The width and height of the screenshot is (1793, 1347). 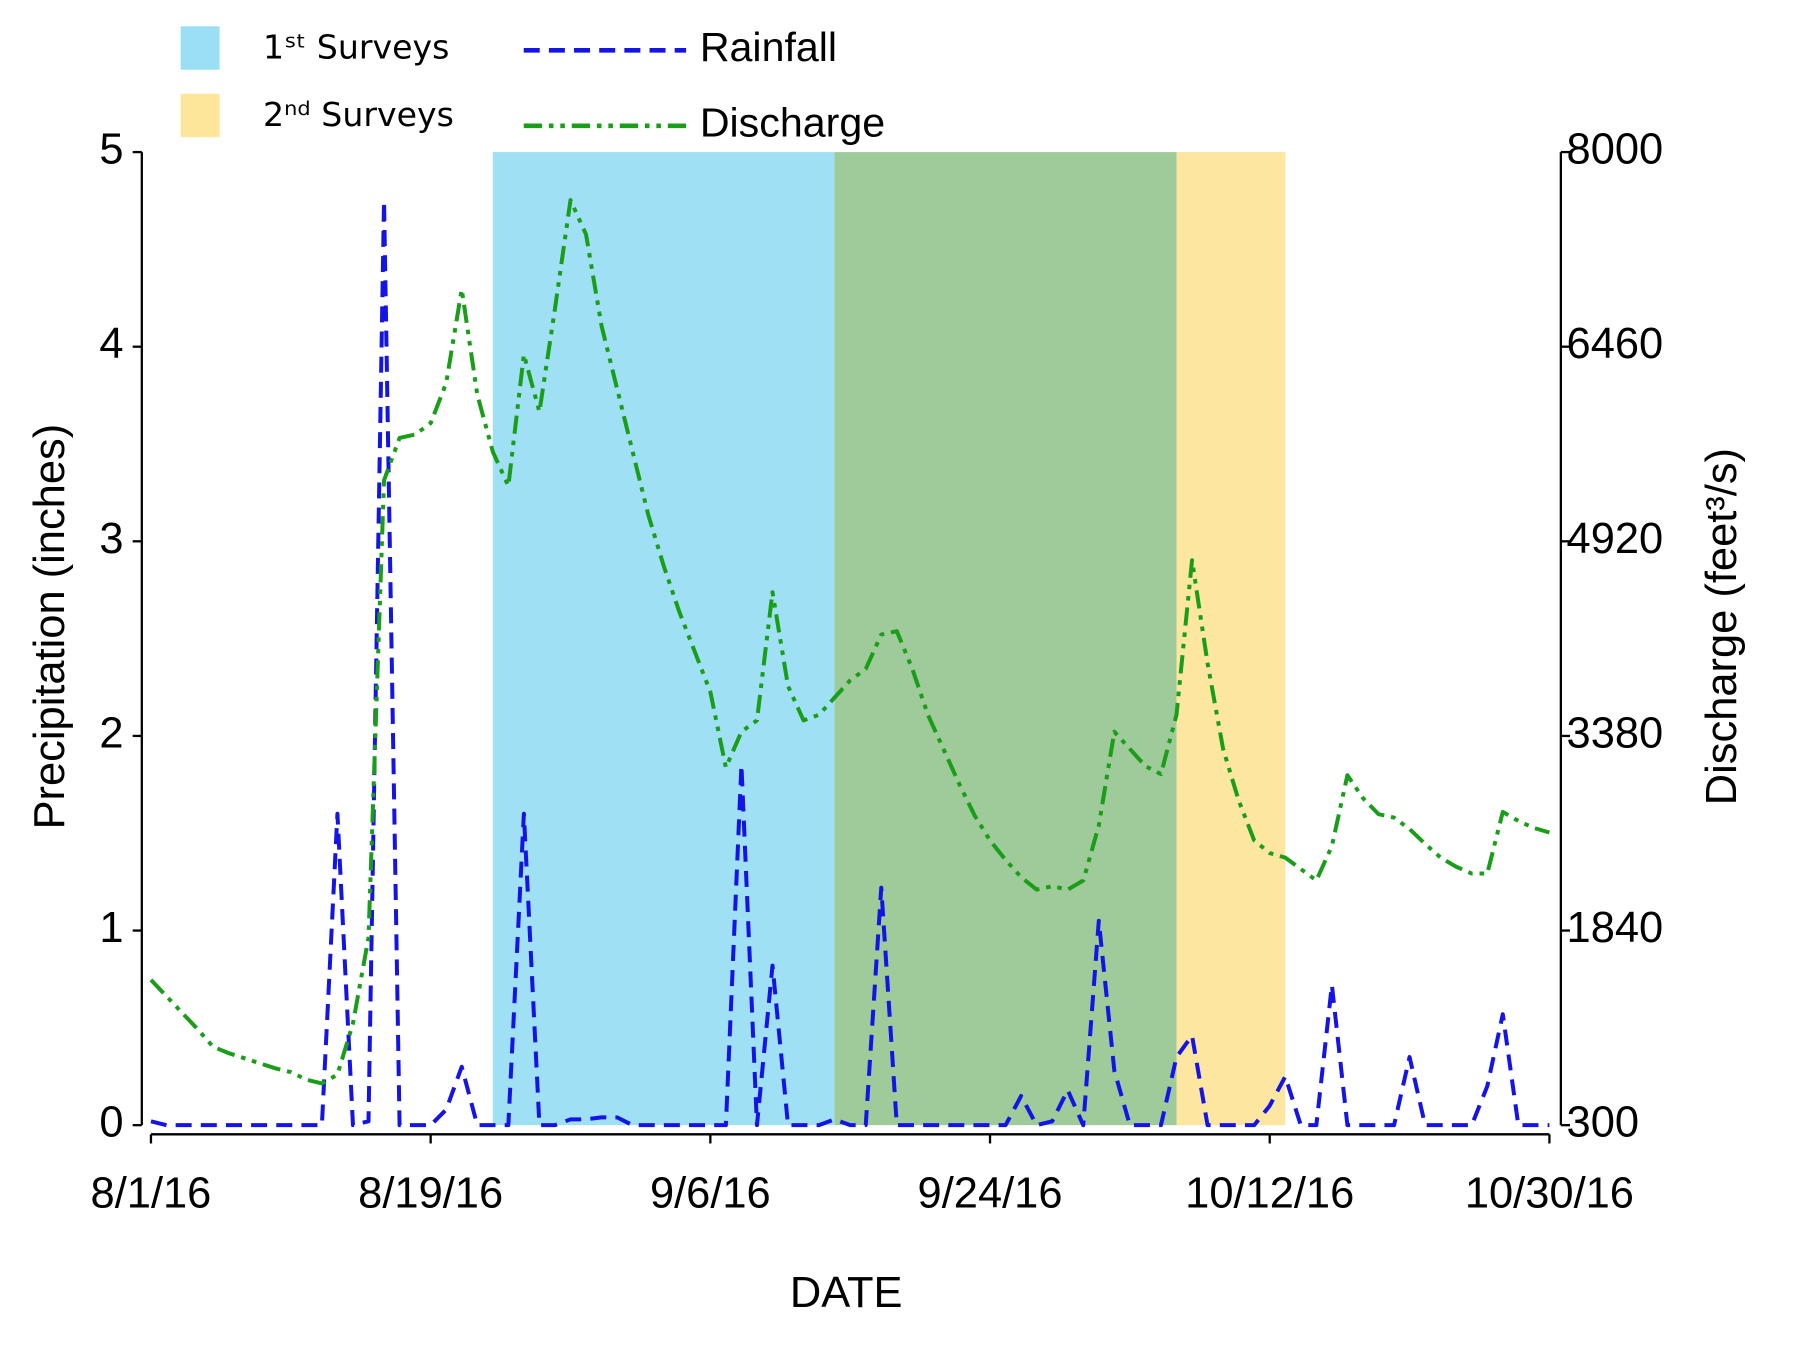 What do you see at coordinates (1269, 1194) in the screenshot?
I see `x-tick-label: 10/12/16` at bounding box center [1269, 1194].